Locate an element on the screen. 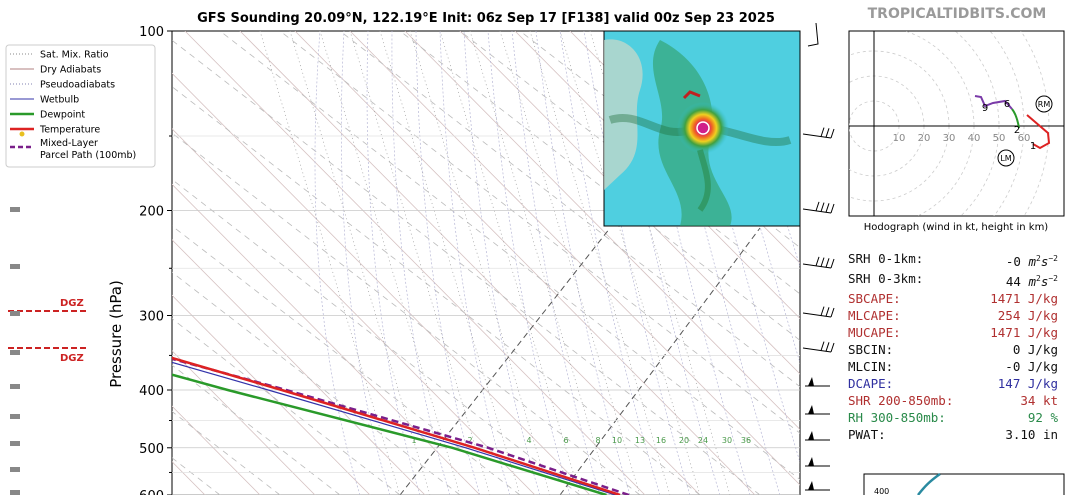 This screenshot has height=495, width=1080. param-label: SHR 200-850mb: is located at coordinates (901, 401).